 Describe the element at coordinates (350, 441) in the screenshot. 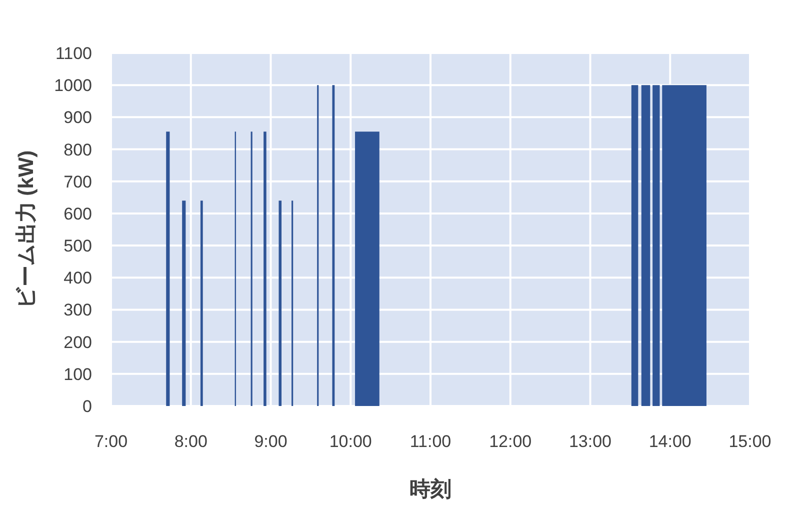

I see `x-tick-label: 10:00` at that location.